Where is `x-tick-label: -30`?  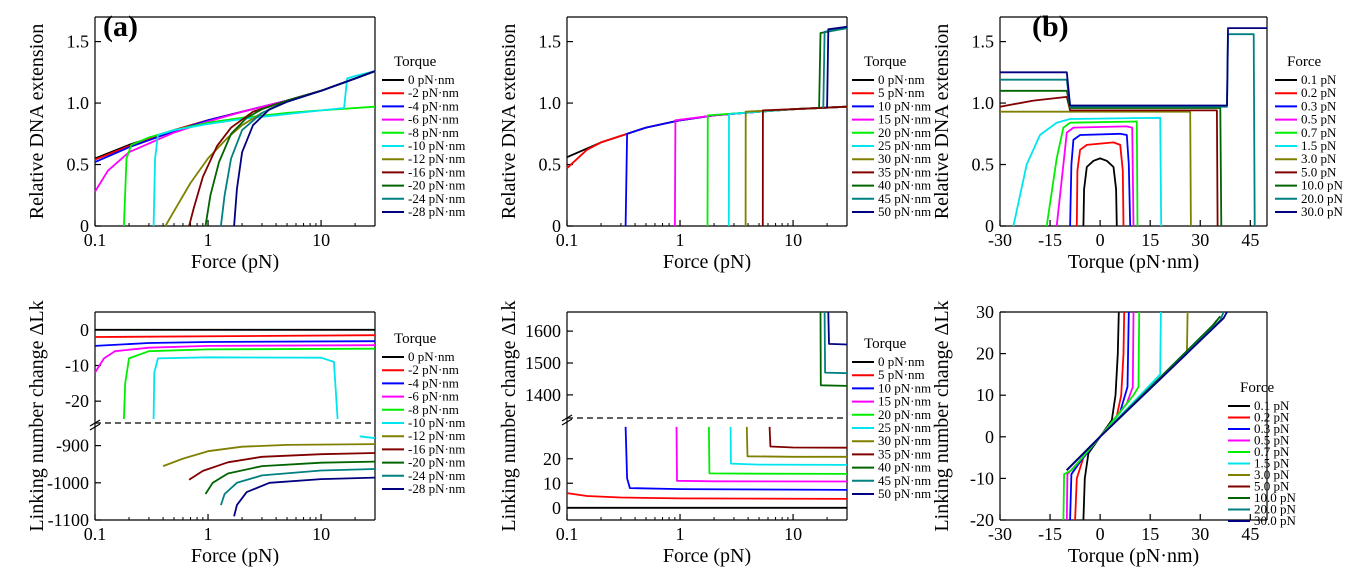
x-tick-label: -30 is located at coordinates (1000, 240).